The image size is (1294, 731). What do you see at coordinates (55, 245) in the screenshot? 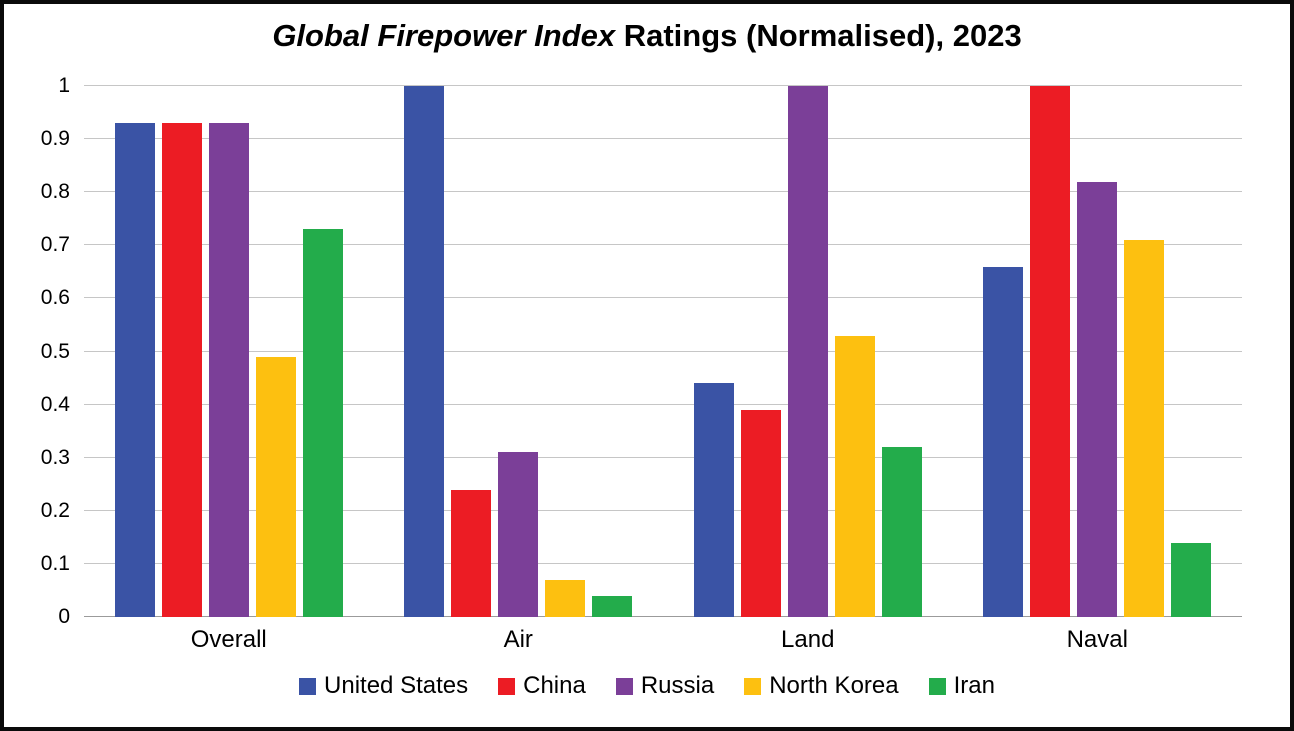
I see `y-tick-label-0.7: 0.7` at bounding box center [55, 245].